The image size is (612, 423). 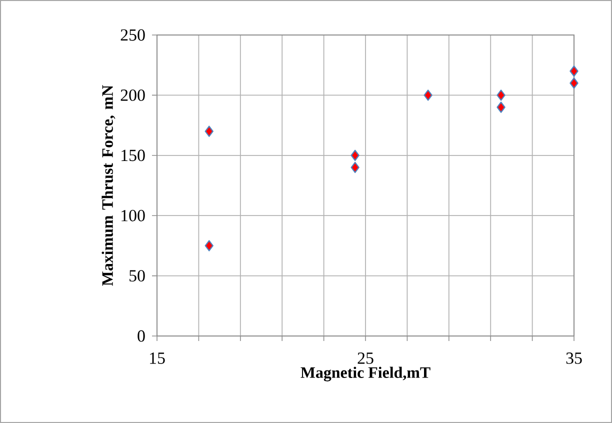 What do you see at coordinates (157, 358) in the screenshot?
I see `x-tick-label: 15` at bounding box center [157, 358].